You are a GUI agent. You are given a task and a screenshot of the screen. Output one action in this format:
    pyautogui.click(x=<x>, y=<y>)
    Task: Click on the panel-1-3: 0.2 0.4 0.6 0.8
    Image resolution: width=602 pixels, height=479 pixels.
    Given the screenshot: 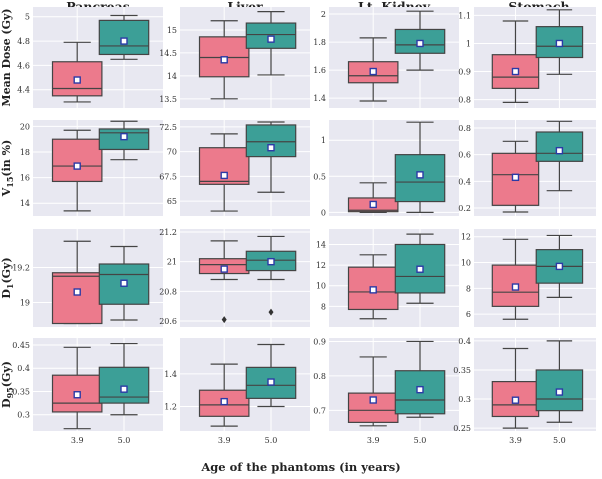 What is the action you would take?
    pyautogui.click(x=527, y=168)
    